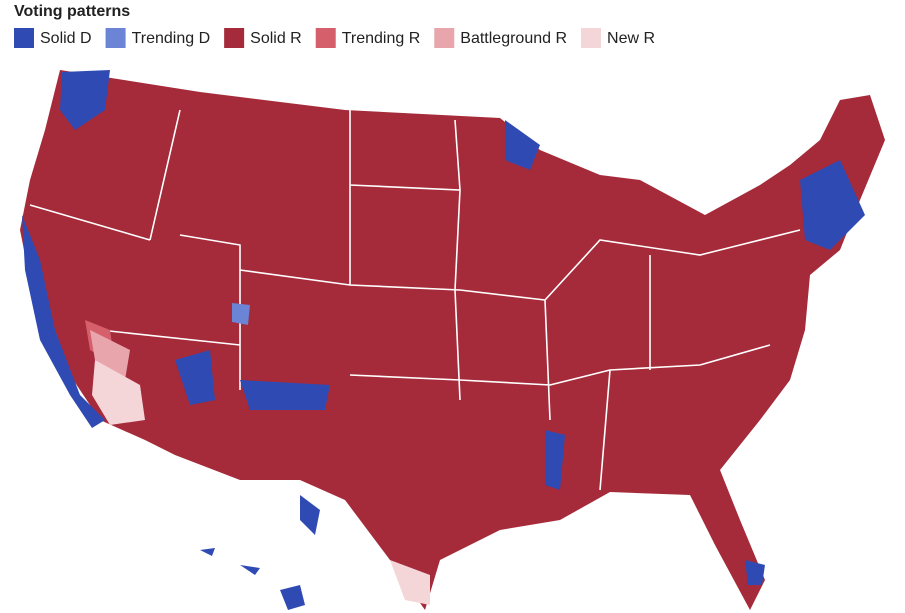 This screenshot has height=613, width=905. Describe the element at coordinates (832, 205) in the screenshot. I see `northeast` at that location.